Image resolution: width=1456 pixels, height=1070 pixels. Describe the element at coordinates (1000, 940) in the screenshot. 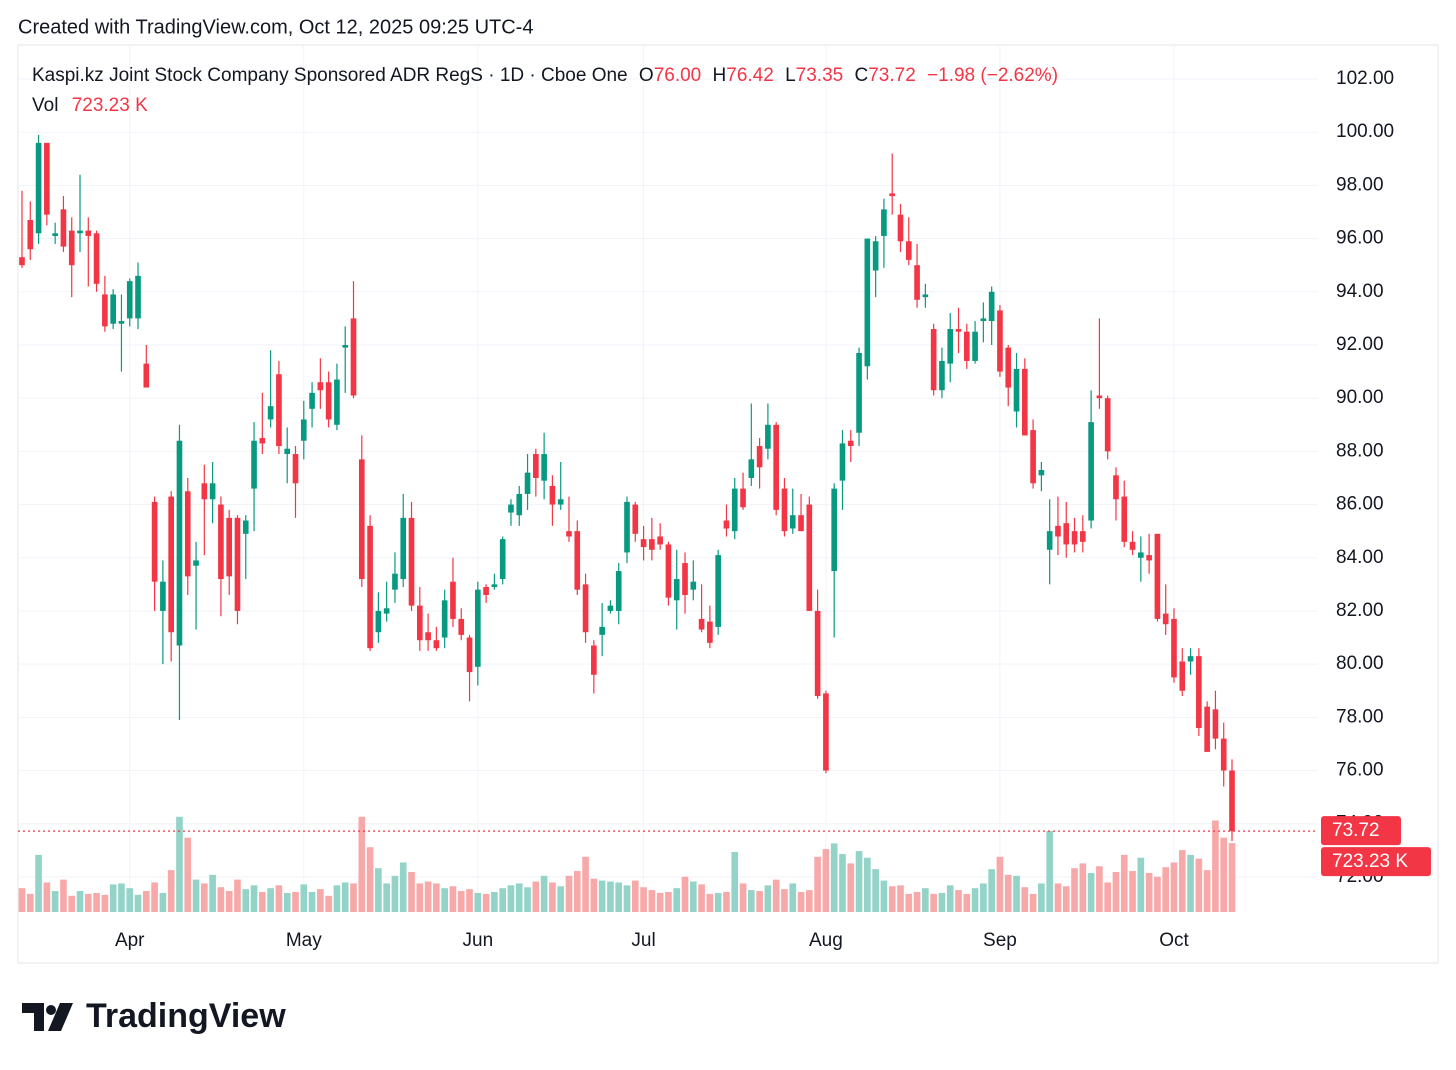

I see `x-tick-label: Sep` at that location.